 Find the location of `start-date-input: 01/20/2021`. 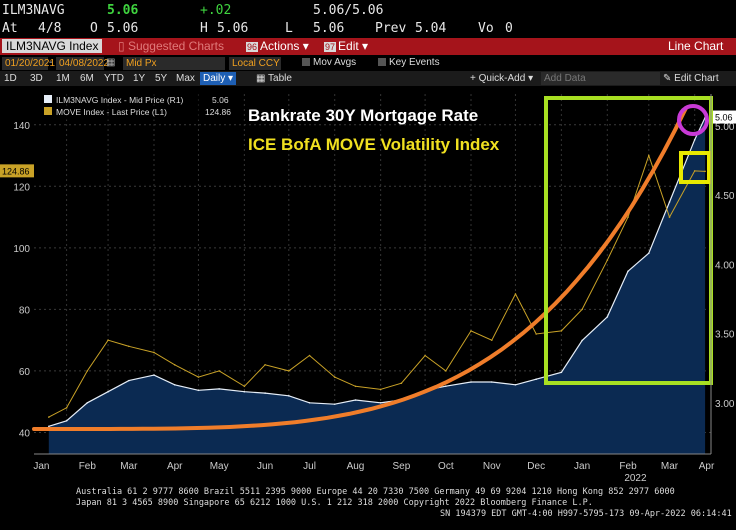

start-date-input: 01/20/2021 is located at coordinates (28, 63).